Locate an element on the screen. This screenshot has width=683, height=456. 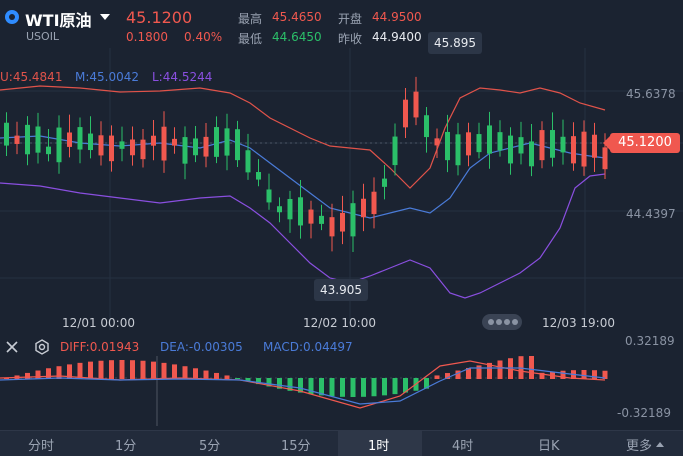
high-tooltip: 45.895 is located at coordinates (455, 43).